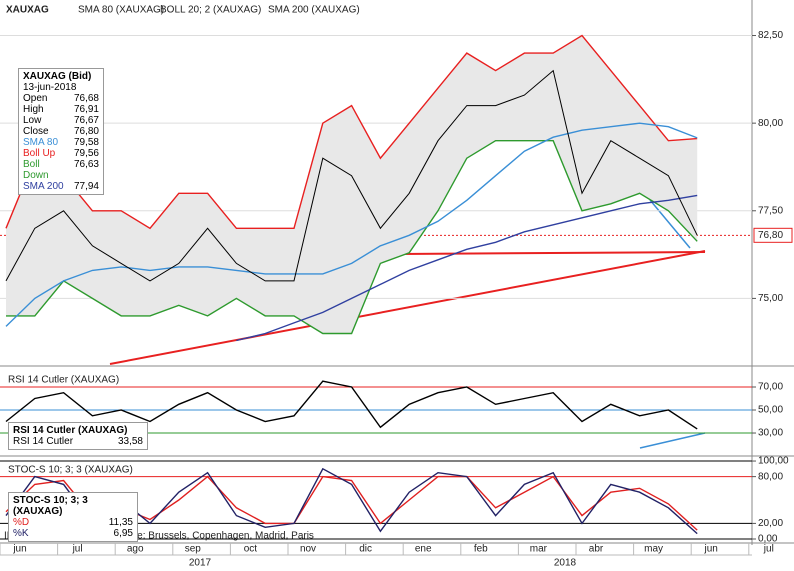 Image resolution: width=794 pixels, height=571 pixels. I want to click on x-tick-label: may, so click(653, 549).